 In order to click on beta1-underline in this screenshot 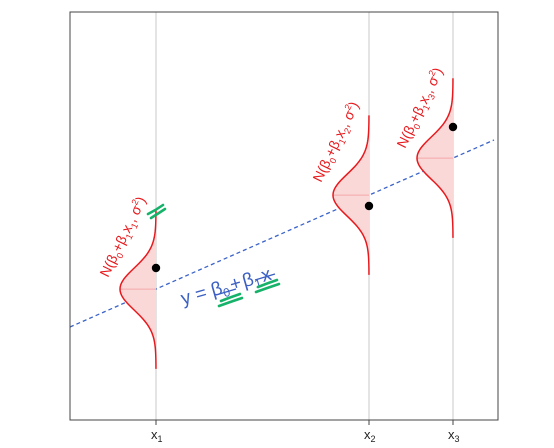, I will do `click(265, 277)`.